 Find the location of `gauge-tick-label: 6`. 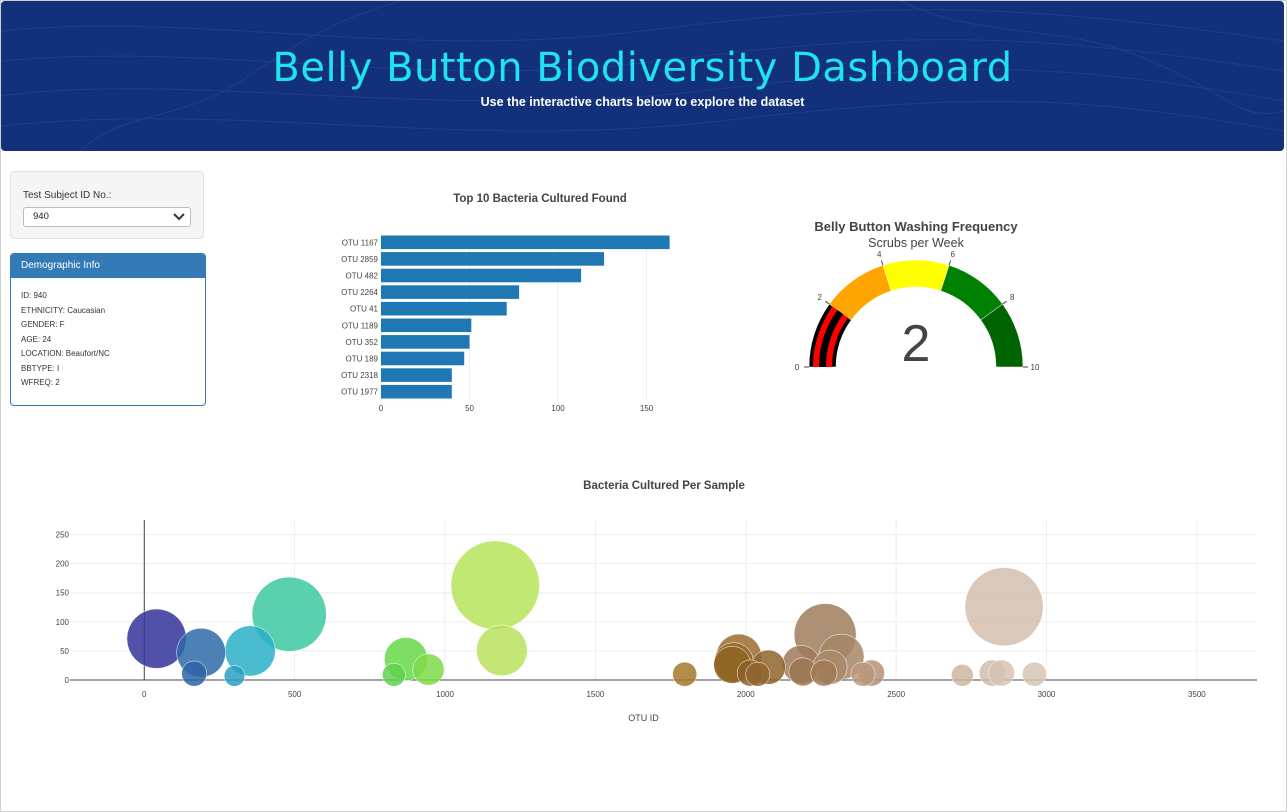

gauge-tick-label: 6 is located at coordinates (953, 254).